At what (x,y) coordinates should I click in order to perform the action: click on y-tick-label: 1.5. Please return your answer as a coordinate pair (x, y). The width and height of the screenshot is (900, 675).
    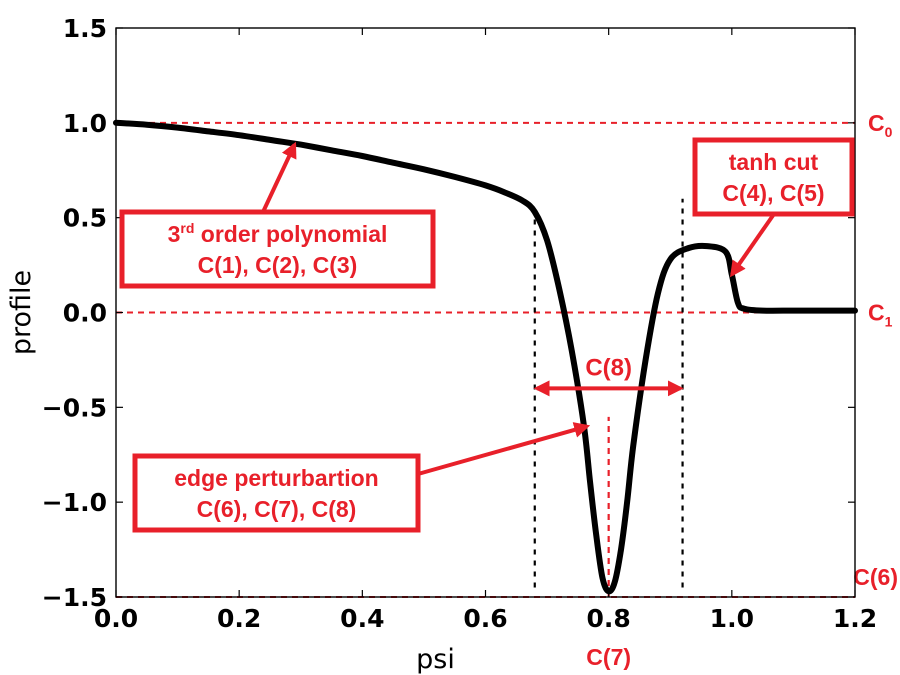
    Looking at the image, I should click on (85, 28).